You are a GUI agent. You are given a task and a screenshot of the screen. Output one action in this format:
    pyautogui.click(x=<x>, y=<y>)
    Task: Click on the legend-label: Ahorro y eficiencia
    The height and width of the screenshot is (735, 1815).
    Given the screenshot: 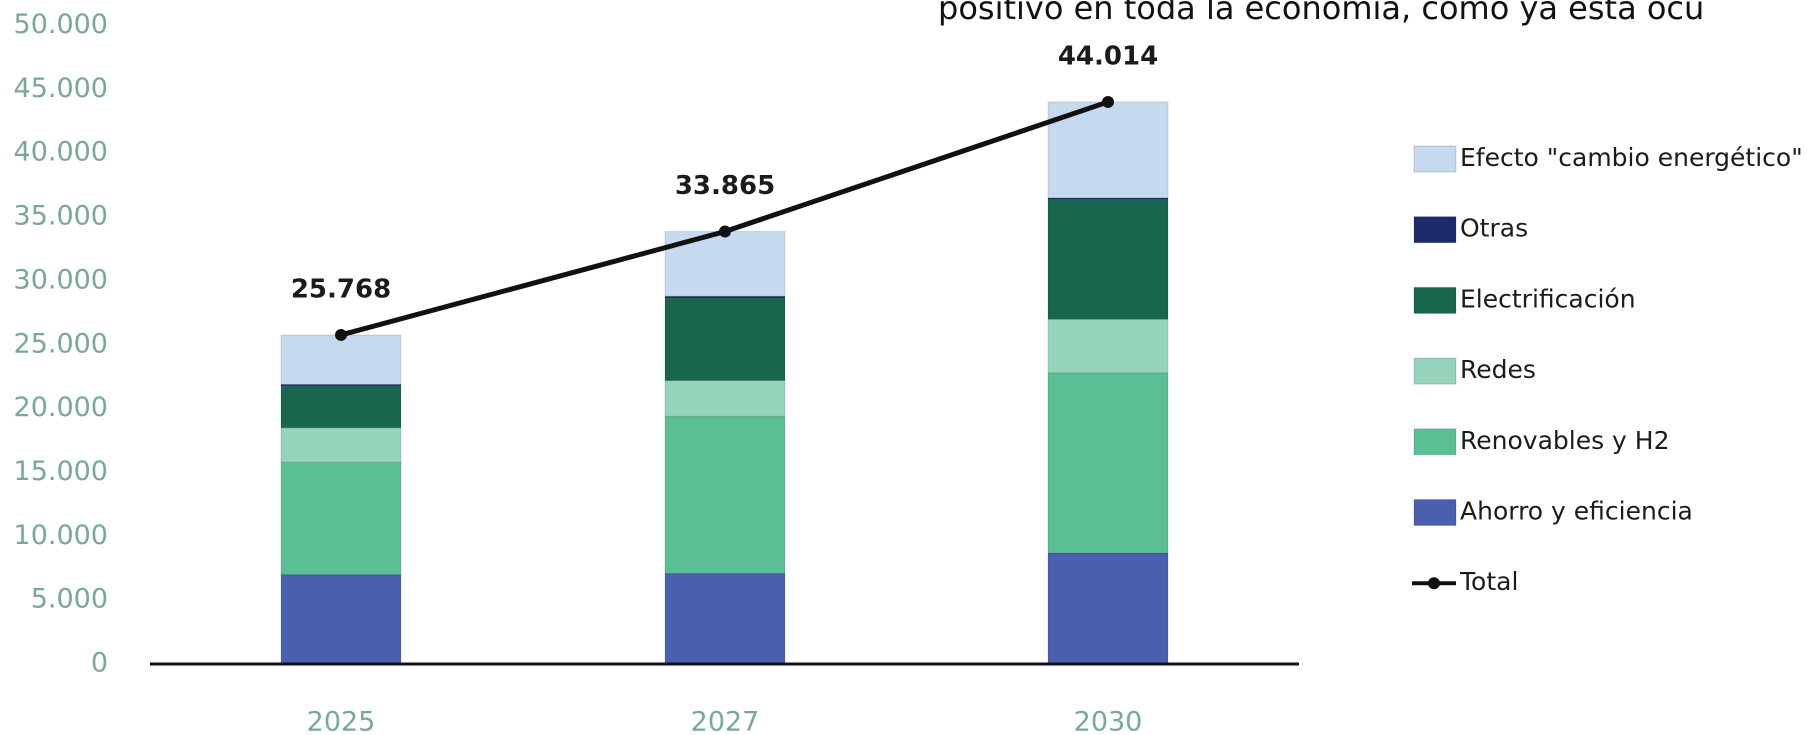 What is the action you would take?
    pyautogui.click(x=1576, y=511)
    